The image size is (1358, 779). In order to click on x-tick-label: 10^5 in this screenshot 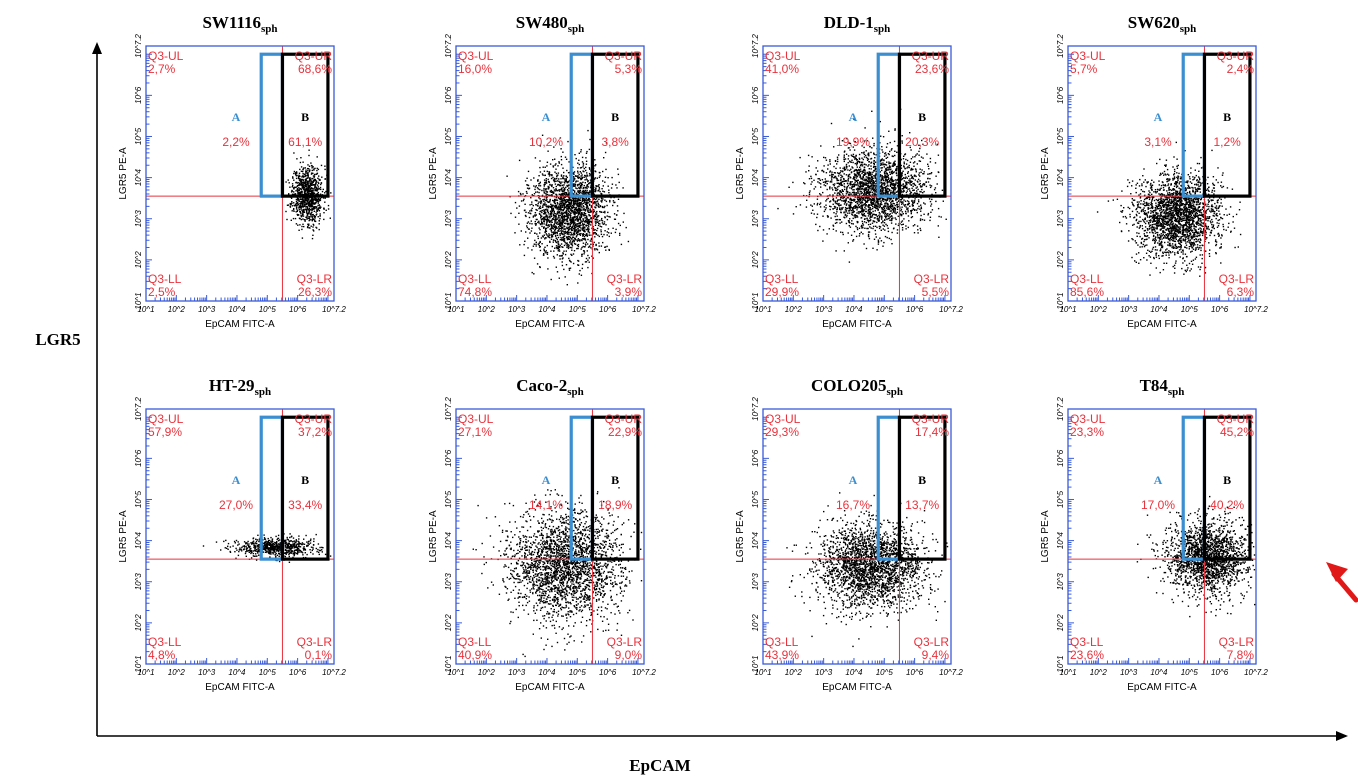, I will do `click(578, 309)`.